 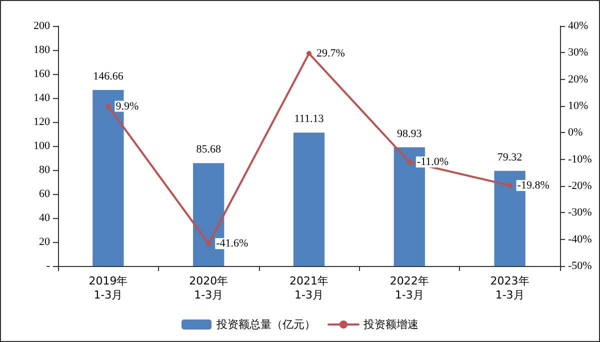 What do you see at coordinates (580, 266) in the screenshot?
I see `y2-tick-label: -50%` at bounding box center [580, 266].